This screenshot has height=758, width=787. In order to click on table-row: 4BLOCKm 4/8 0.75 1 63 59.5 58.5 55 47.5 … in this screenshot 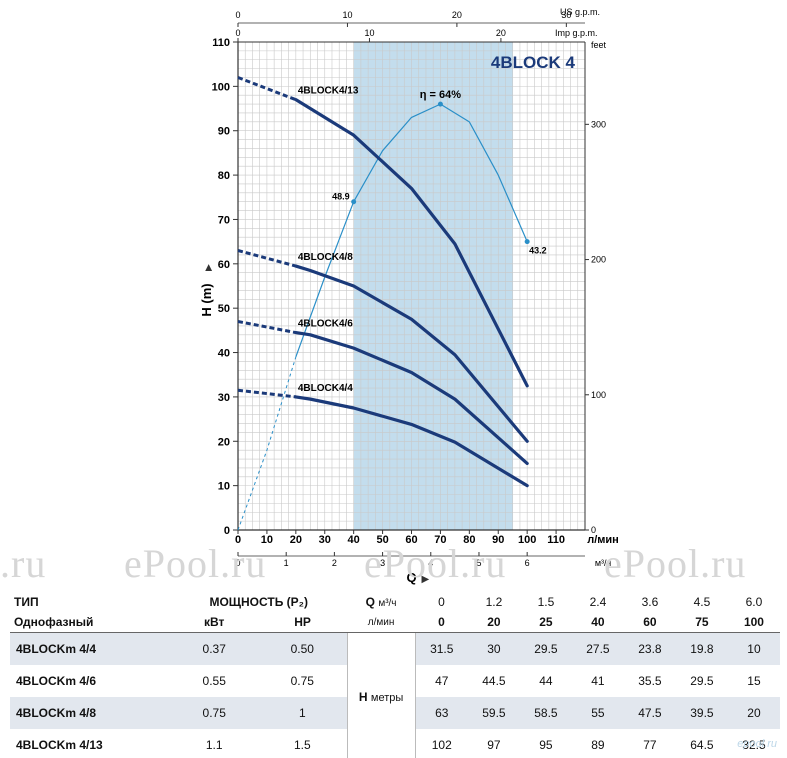, I will do `click(395, 713)`.